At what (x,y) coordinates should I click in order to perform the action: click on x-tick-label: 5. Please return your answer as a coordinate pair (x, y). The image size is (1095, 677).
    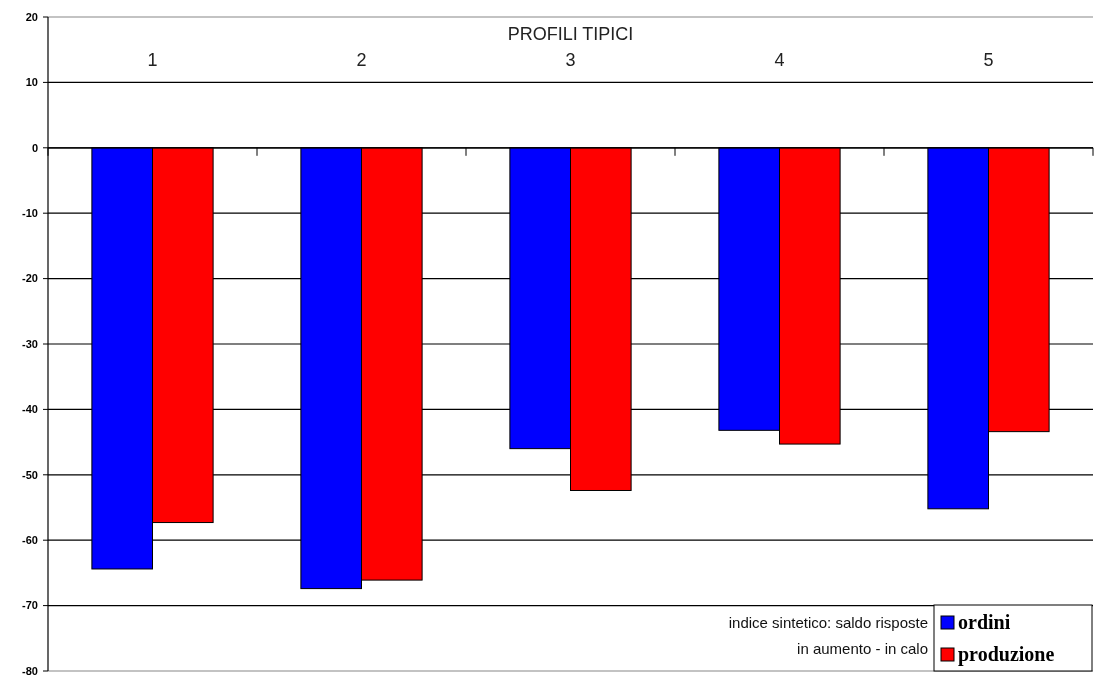
    Looking at the image, I should click on (988, 60).